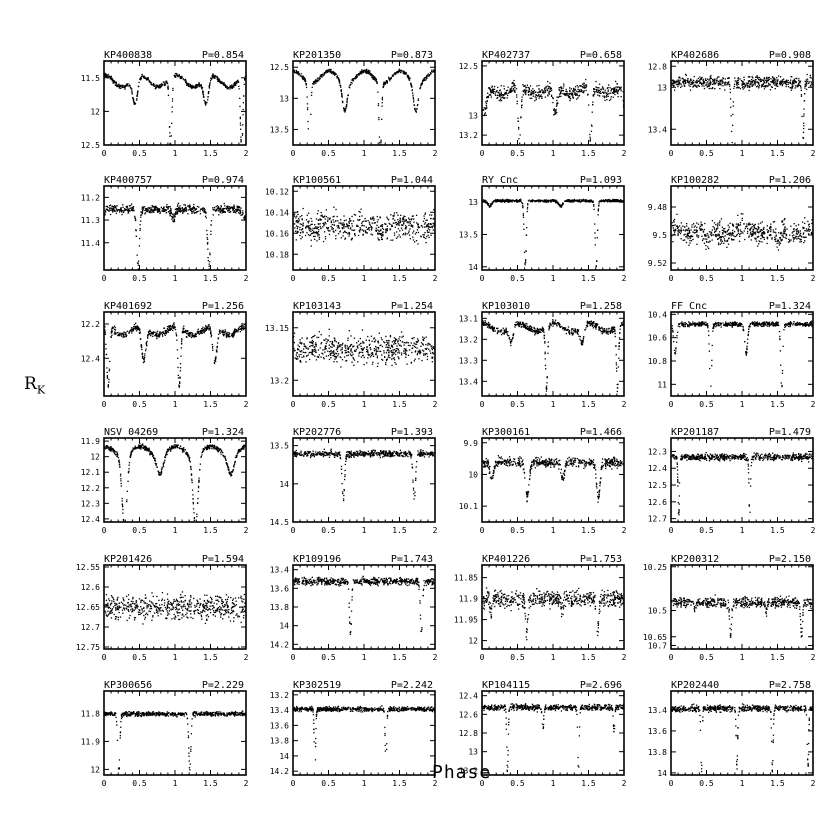  Describe the element at coordinates (473, 115) in the screenshot. I see `y-tick-label: 13` at that location.